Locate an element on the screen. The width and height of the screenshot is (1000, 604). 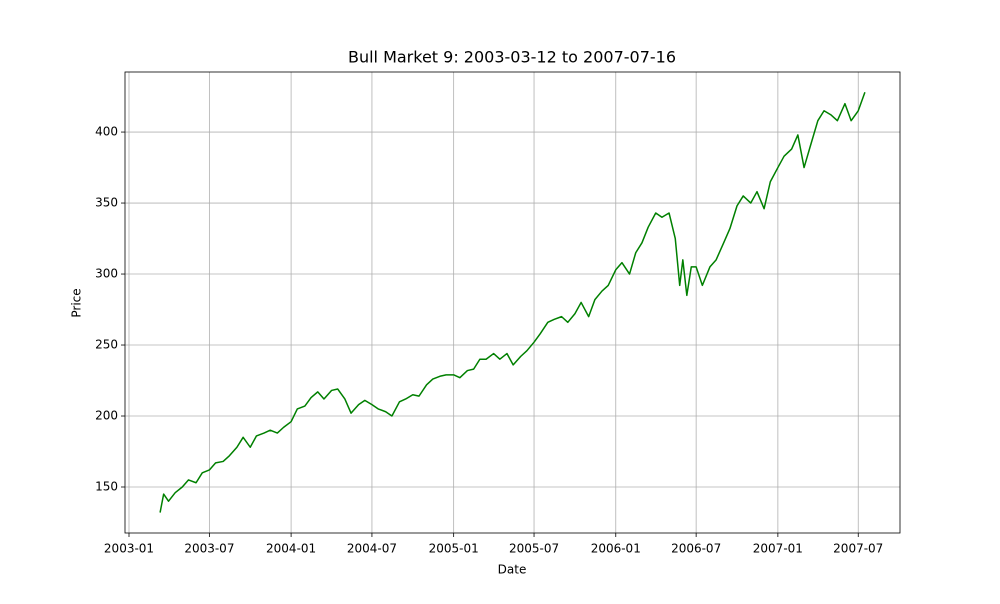
chart-title: Bull Market 9: 2003-03-12 to 2007-07-16 is located at coordinates (512, 57).